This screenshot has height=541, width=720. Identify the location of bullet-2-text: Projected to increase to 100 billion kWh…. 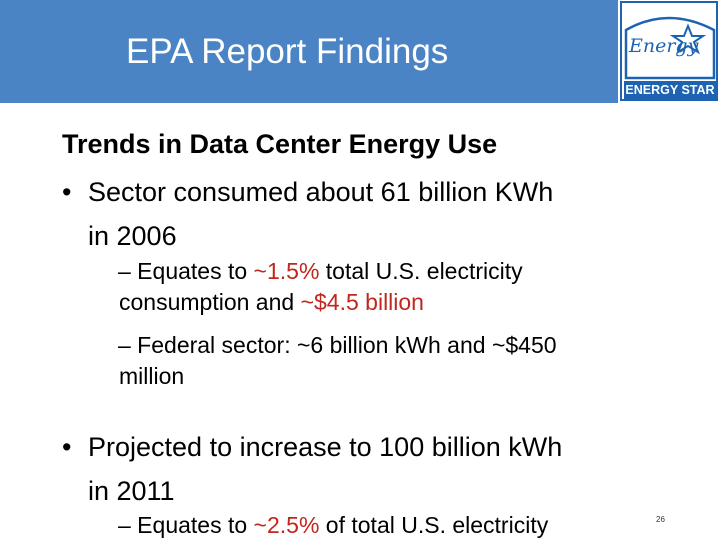
(388, 469).